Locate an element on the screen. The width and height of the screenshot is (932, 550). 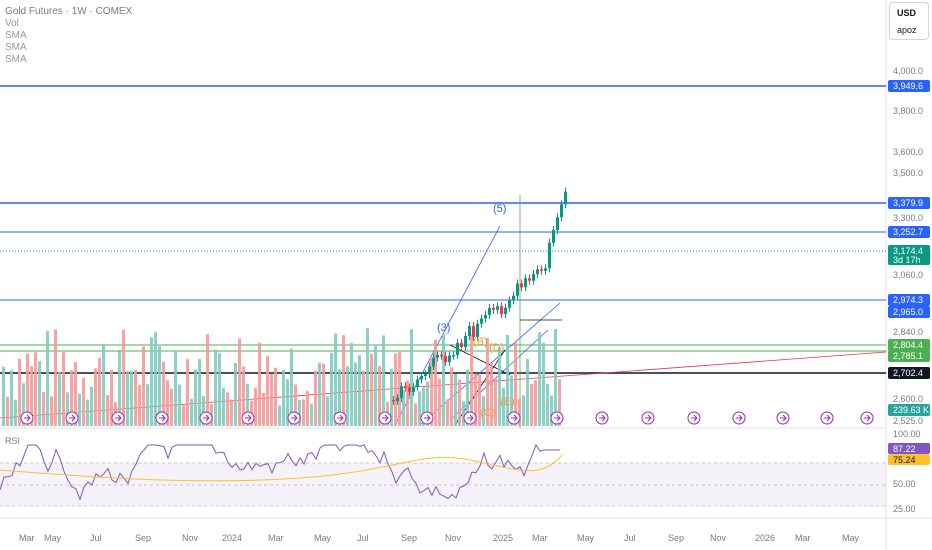
price-axis-tick: 3,060.0 is located at coordinates (908, 275).